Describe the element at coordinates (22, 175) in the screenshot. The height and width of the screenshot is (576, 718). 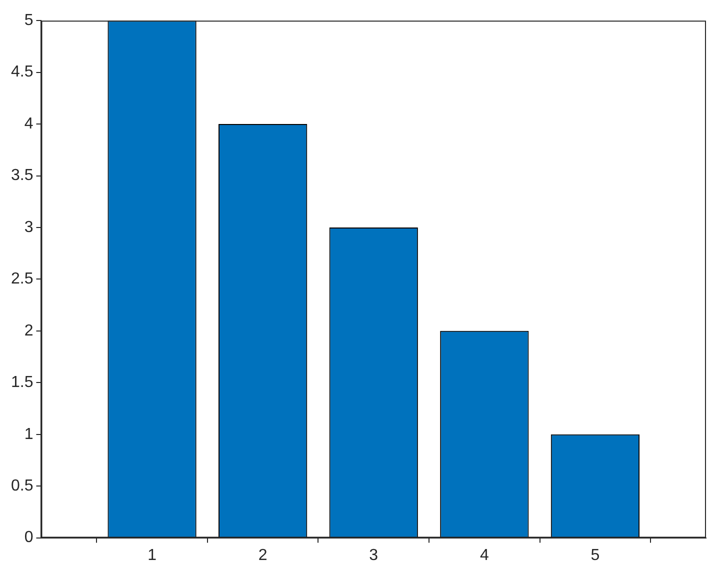
I see `y-tick-label: 3.5` at that location.